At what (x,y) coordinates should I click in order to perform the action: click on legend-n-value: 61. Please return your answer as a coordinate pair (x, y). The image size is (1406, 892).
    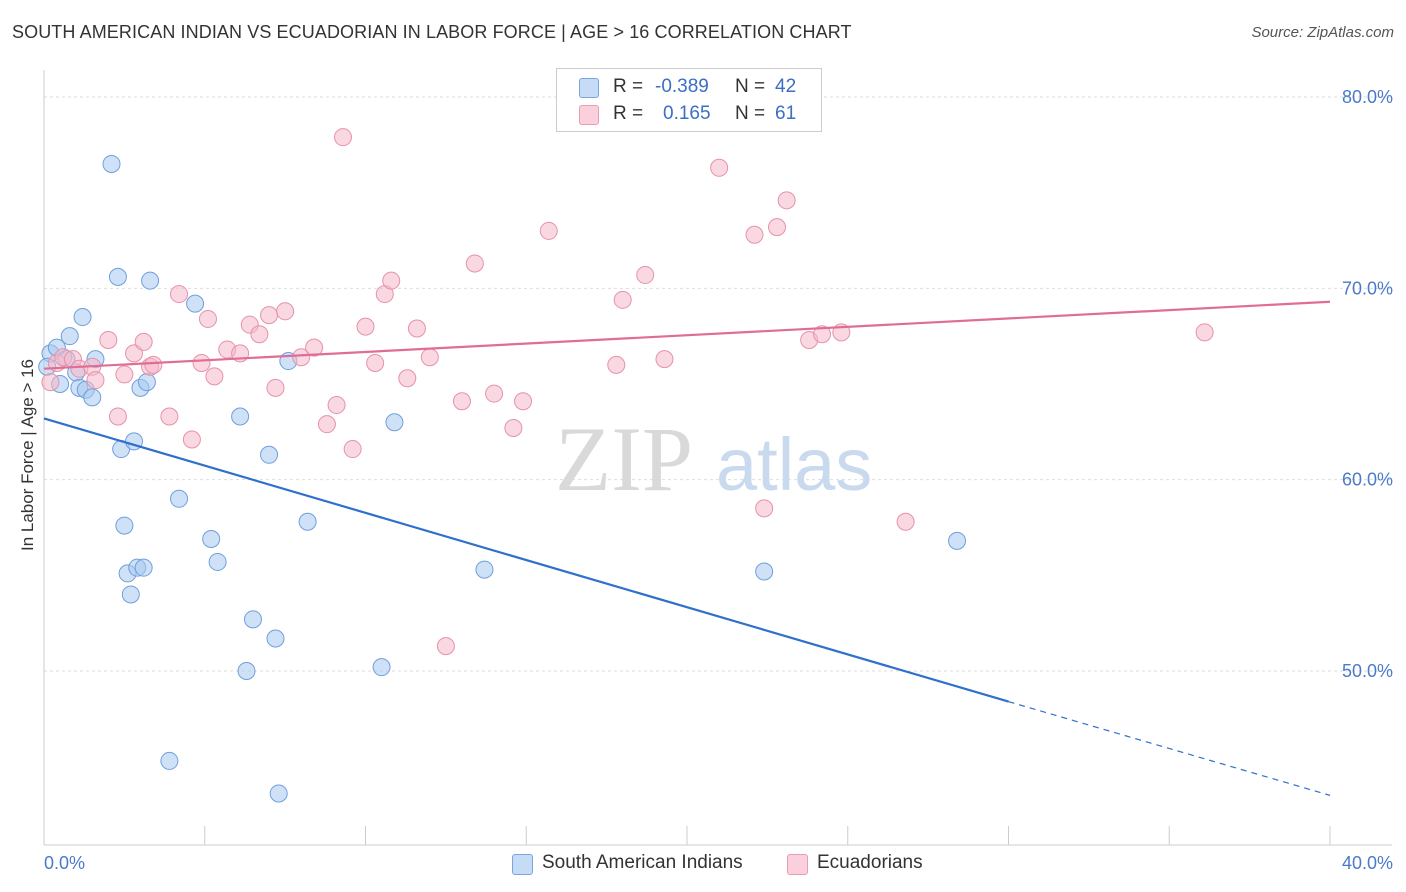
    Looking at the image, I should click on (786, 113).